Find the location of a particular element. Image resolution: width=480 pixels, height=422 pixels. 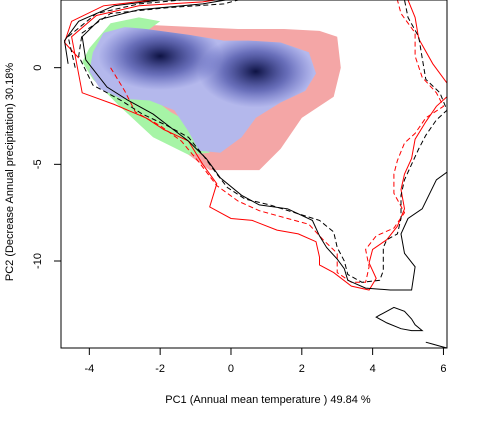

y-tick-label: 0 is located at coordinates (38, 68).